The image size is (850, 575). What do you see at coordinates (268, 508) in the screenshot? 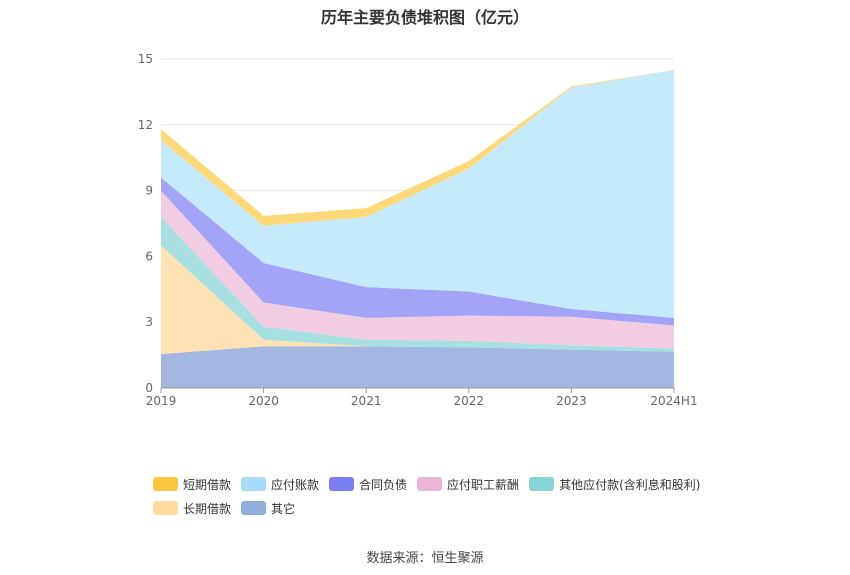
I see `legend-item-other: 其它` at bounding box center [268, 508].